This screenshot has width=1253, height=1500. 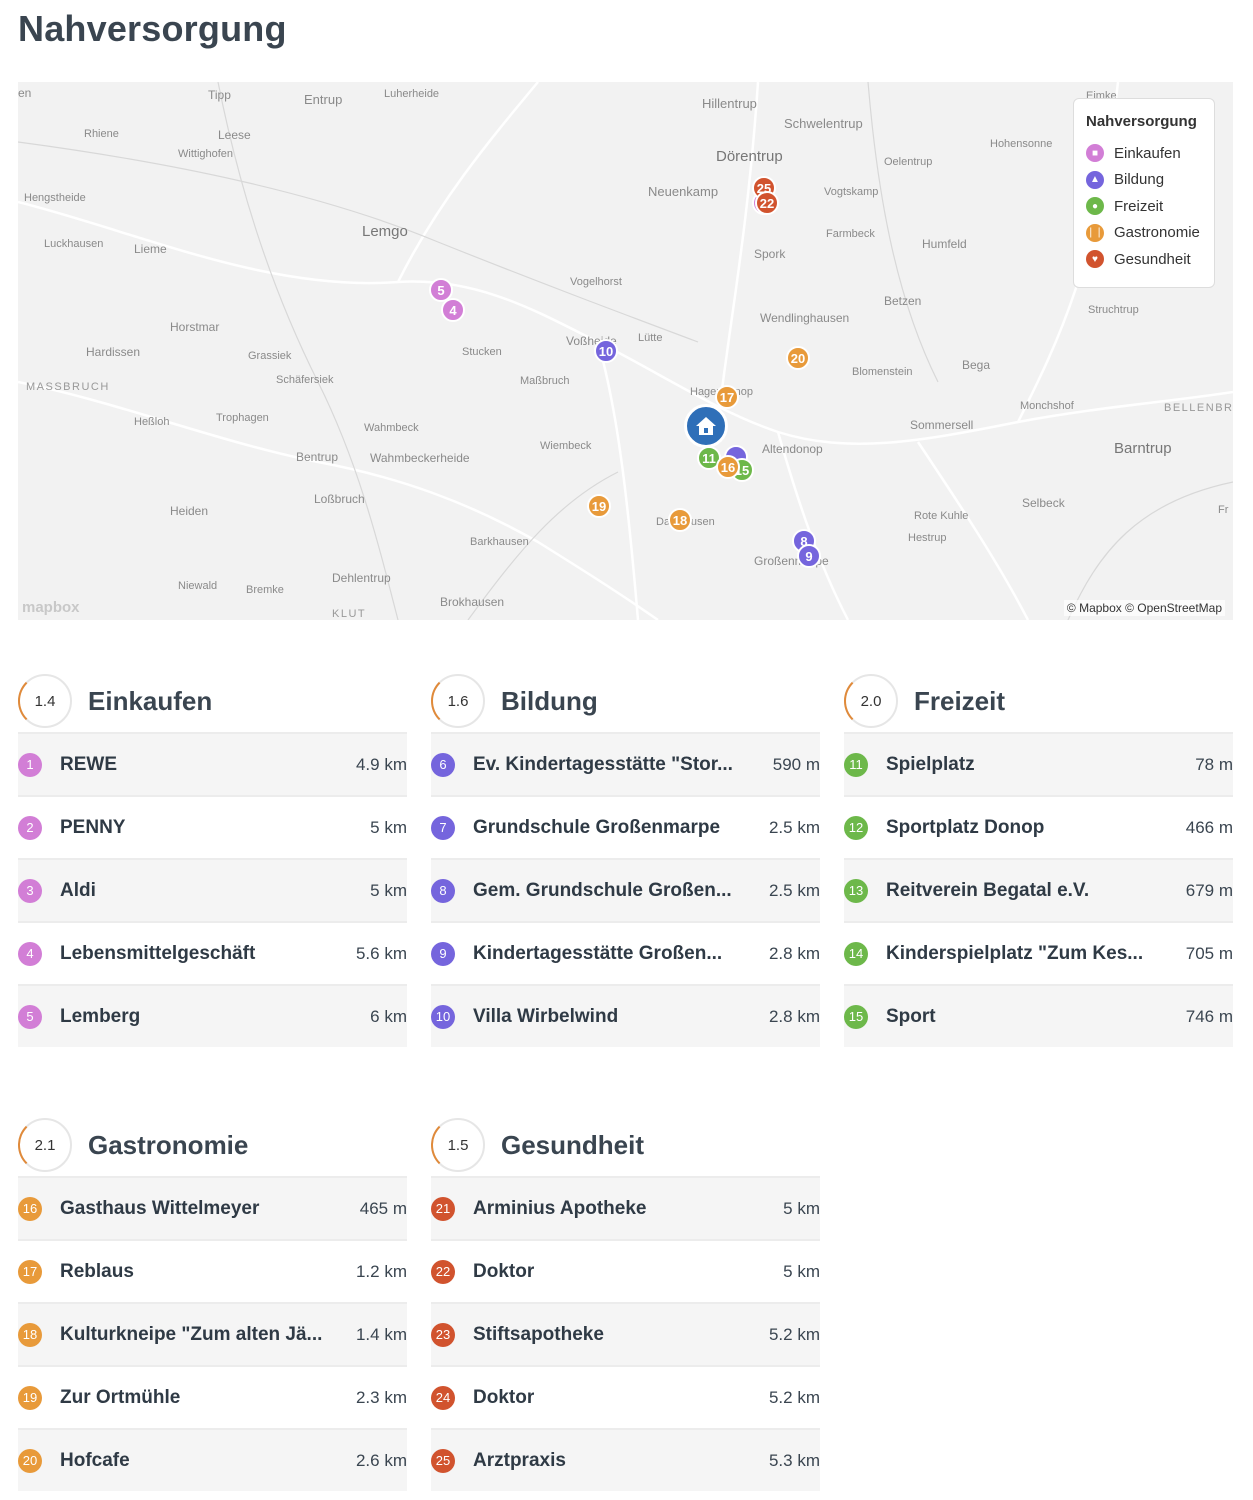 What do you see at coordinates (798, 358) in the screenshot?
I see `map-marker: 20` at bounding box center [798, 358].